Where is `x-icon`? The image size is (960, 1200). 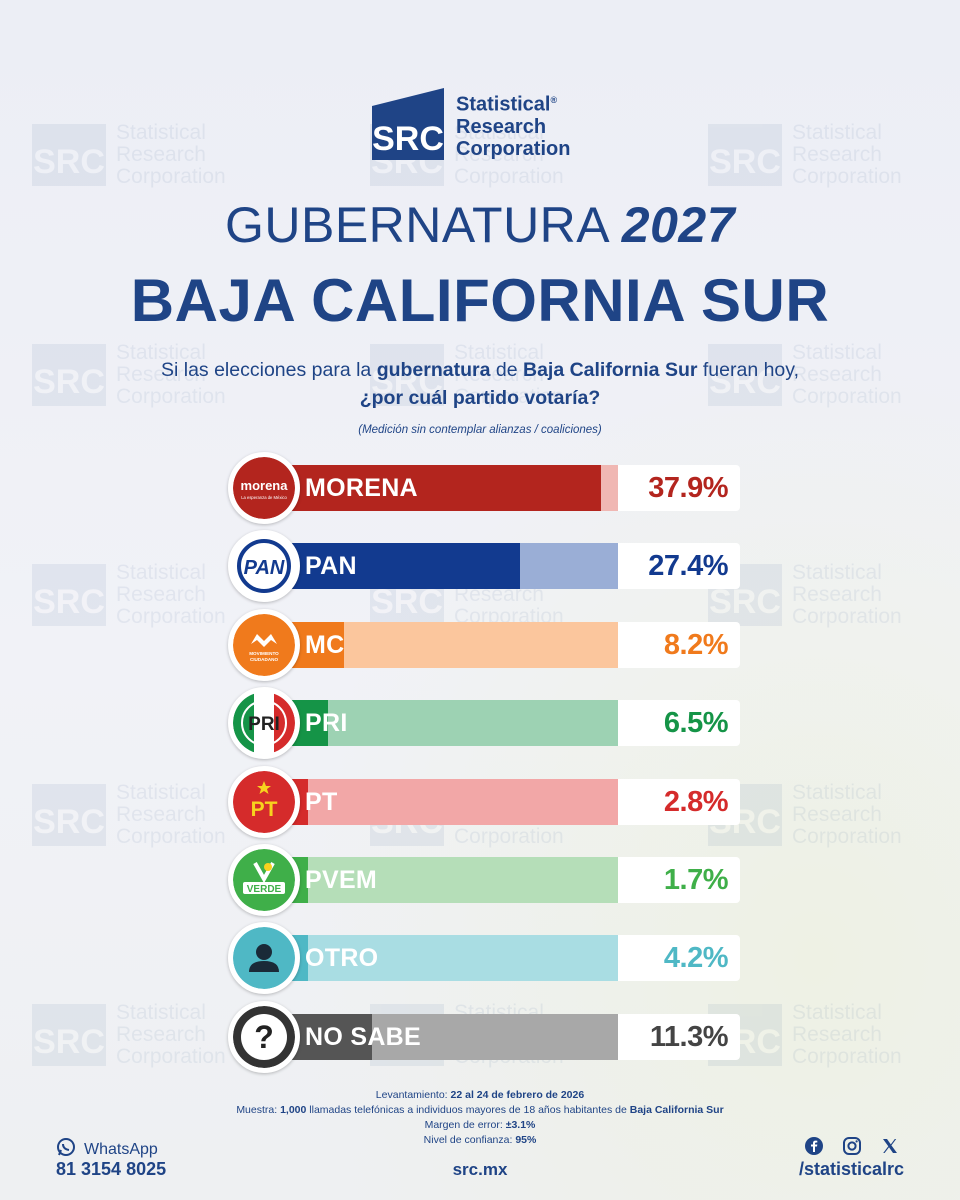
x-icon is located at coordinates (890, 1148).